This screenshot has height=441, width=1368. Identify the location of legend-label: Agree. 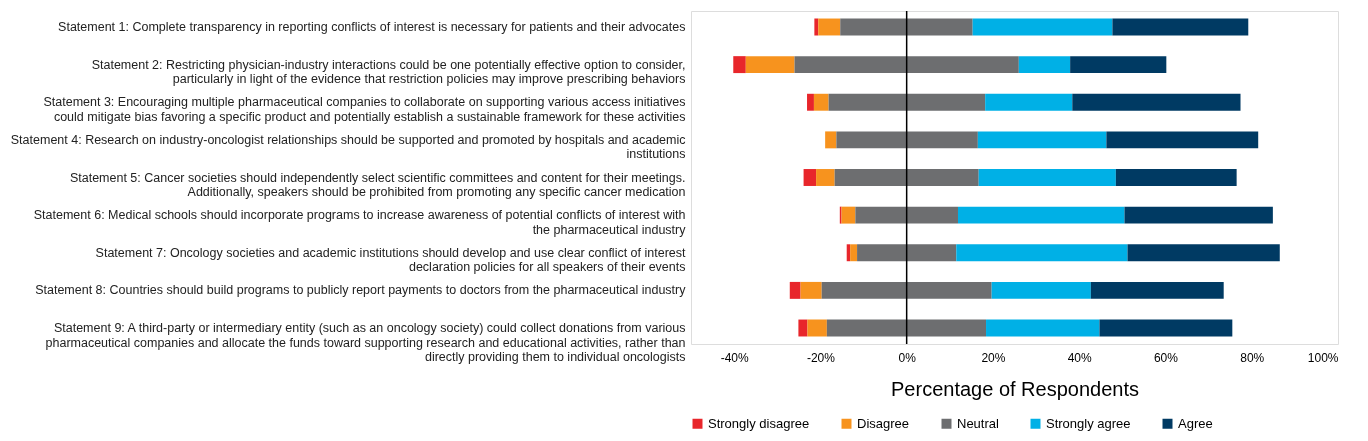
(1195, 423).